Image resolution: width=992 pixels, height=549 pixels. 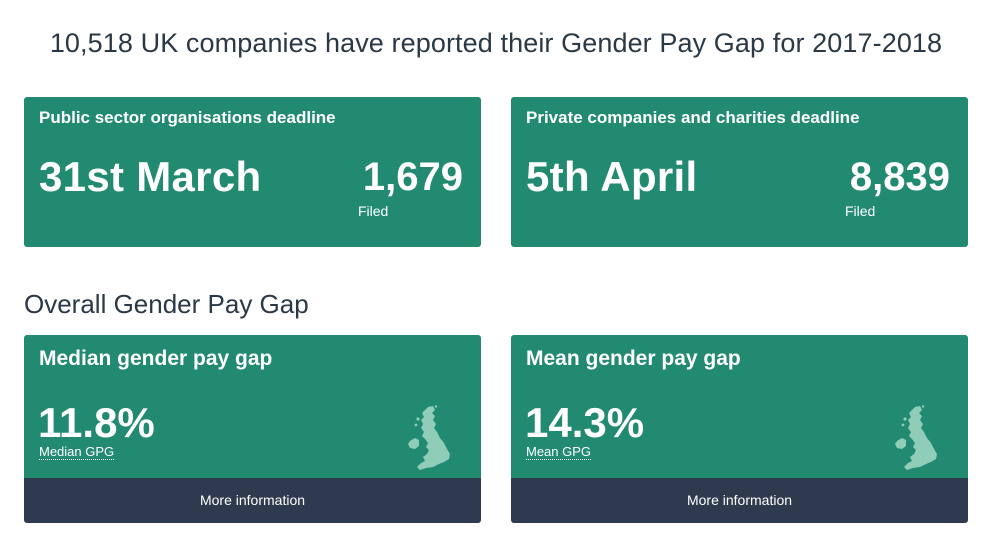 I want to click on gap-title: Mean gender pay gap, so click(x=633, y=358).